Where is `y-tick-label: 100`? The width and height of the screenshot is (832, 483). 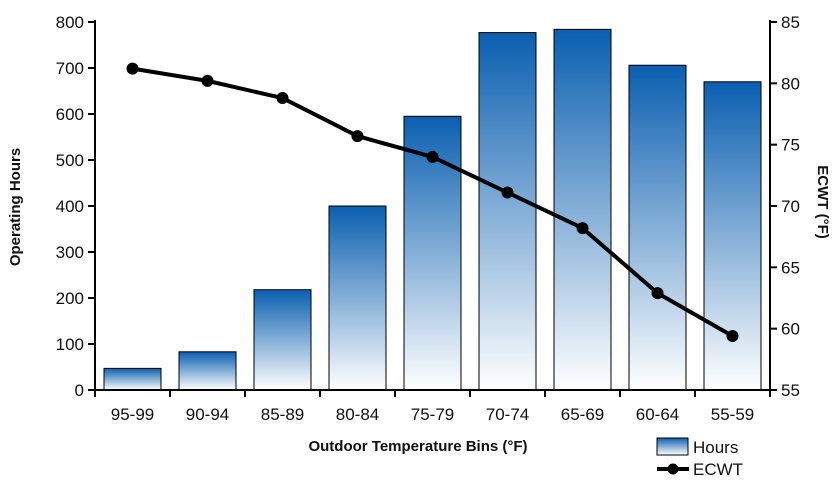 y-tick-label: 100 is located at coordinates (70, 344).